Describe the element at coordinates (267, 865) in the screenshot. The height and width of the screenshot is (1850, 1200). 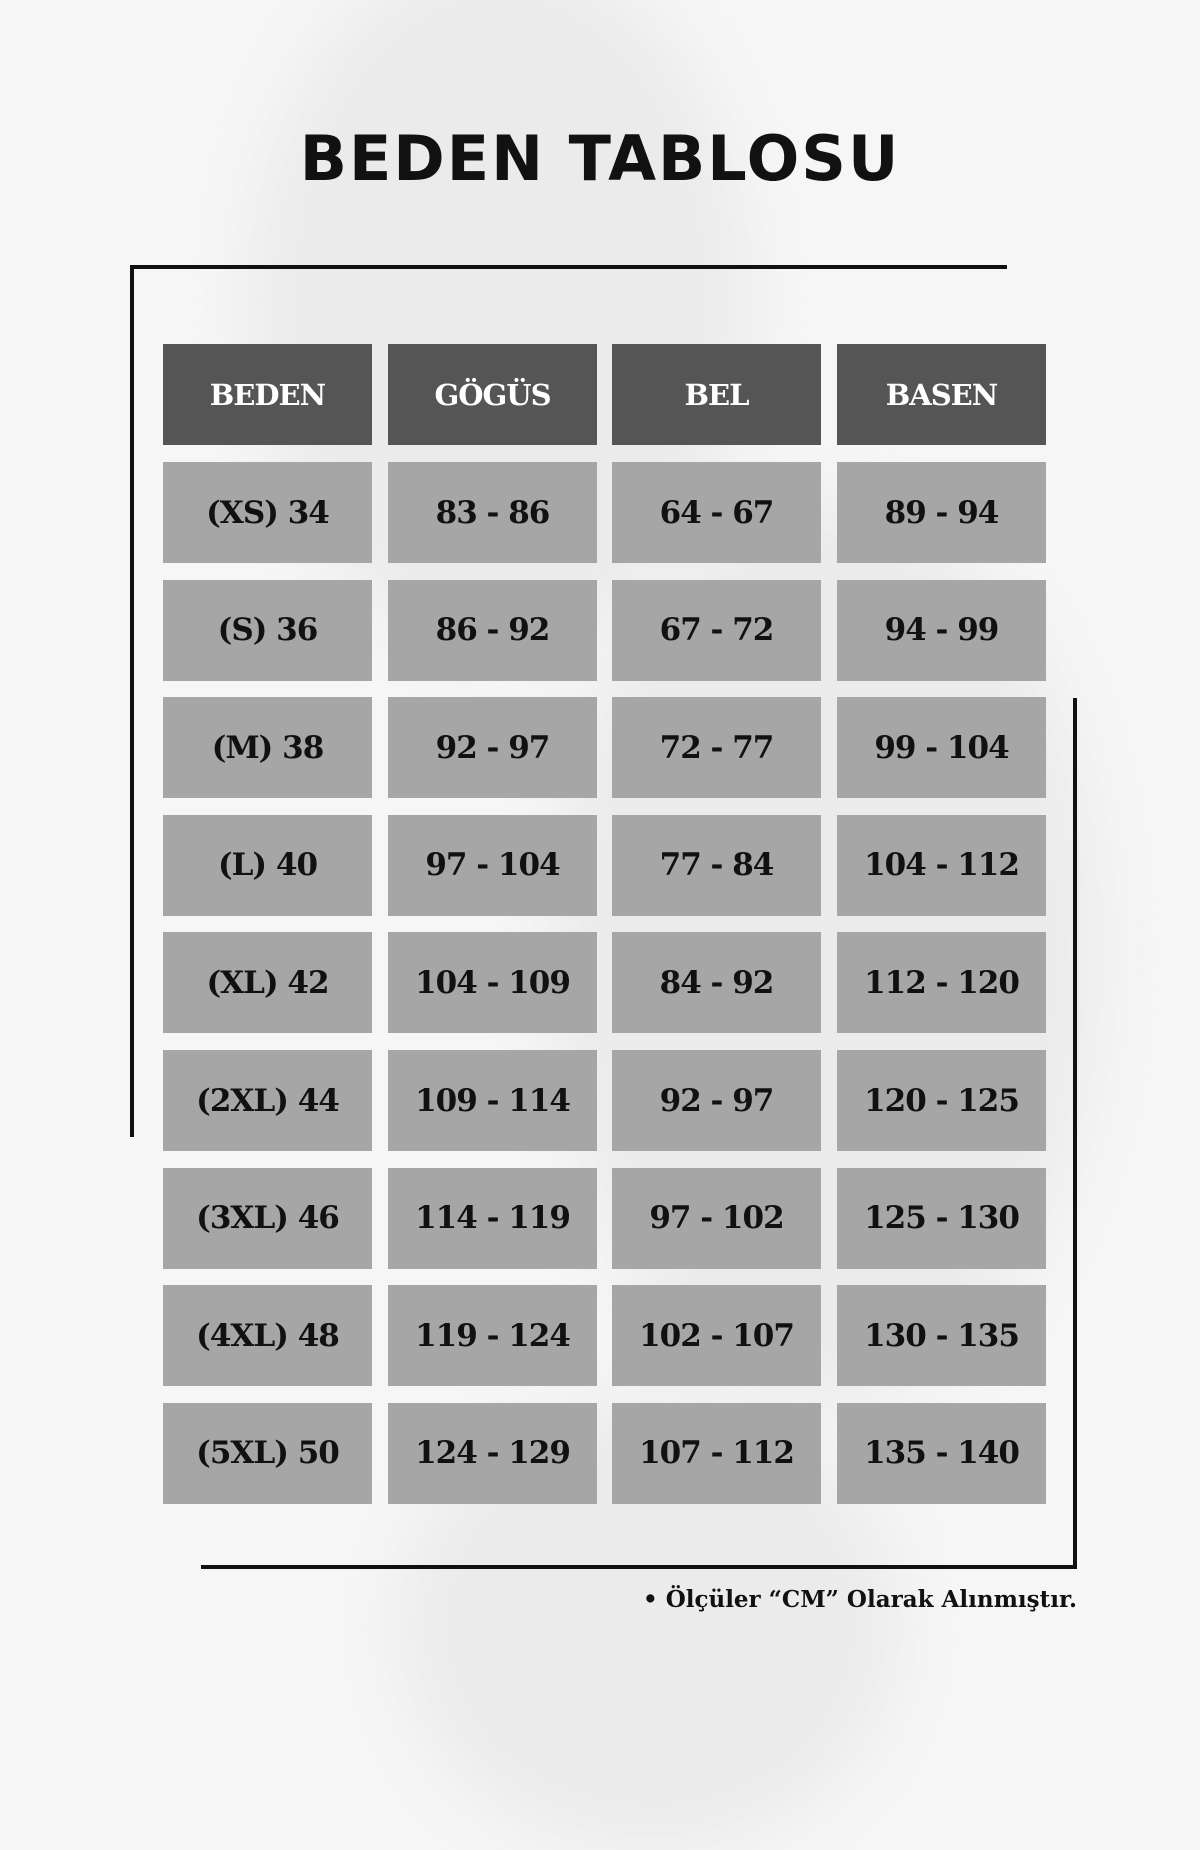
I see `table-cell: (L) 40` at that location.